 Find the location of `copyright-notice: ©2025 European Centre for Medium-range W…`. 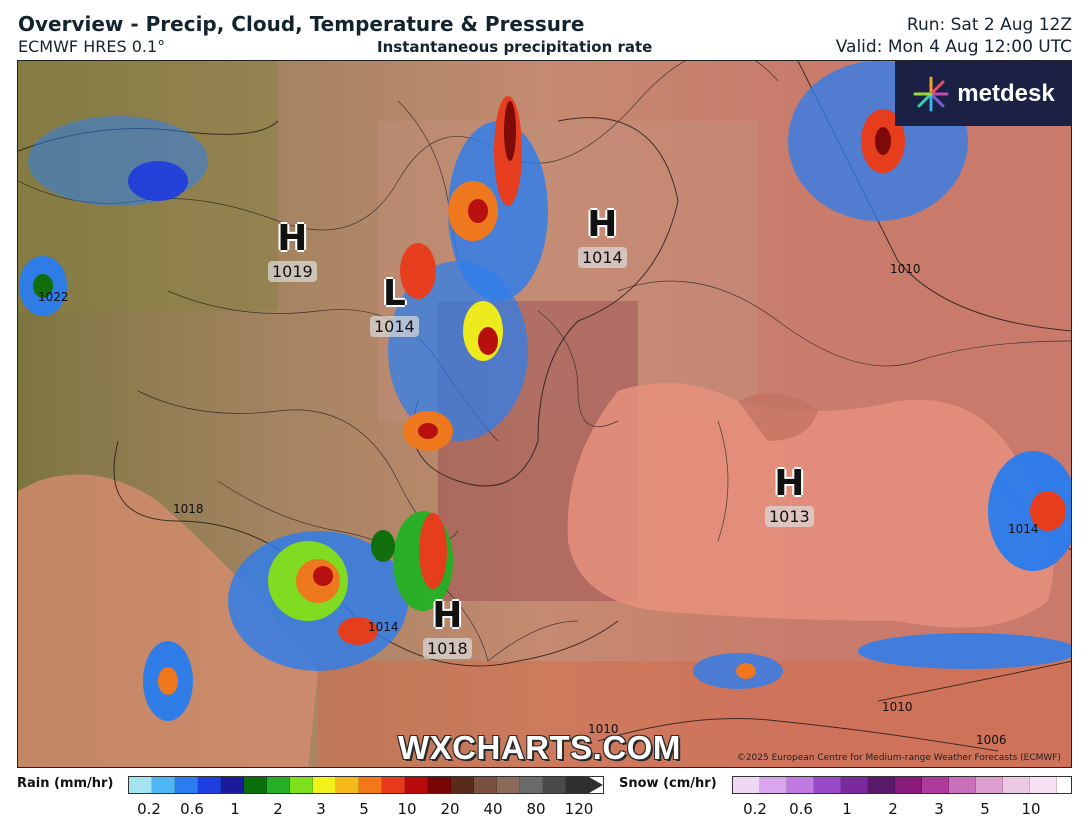

copyright-notice: ©2025 European Centre for Medium-range W… is located at coordinates (898, 758).